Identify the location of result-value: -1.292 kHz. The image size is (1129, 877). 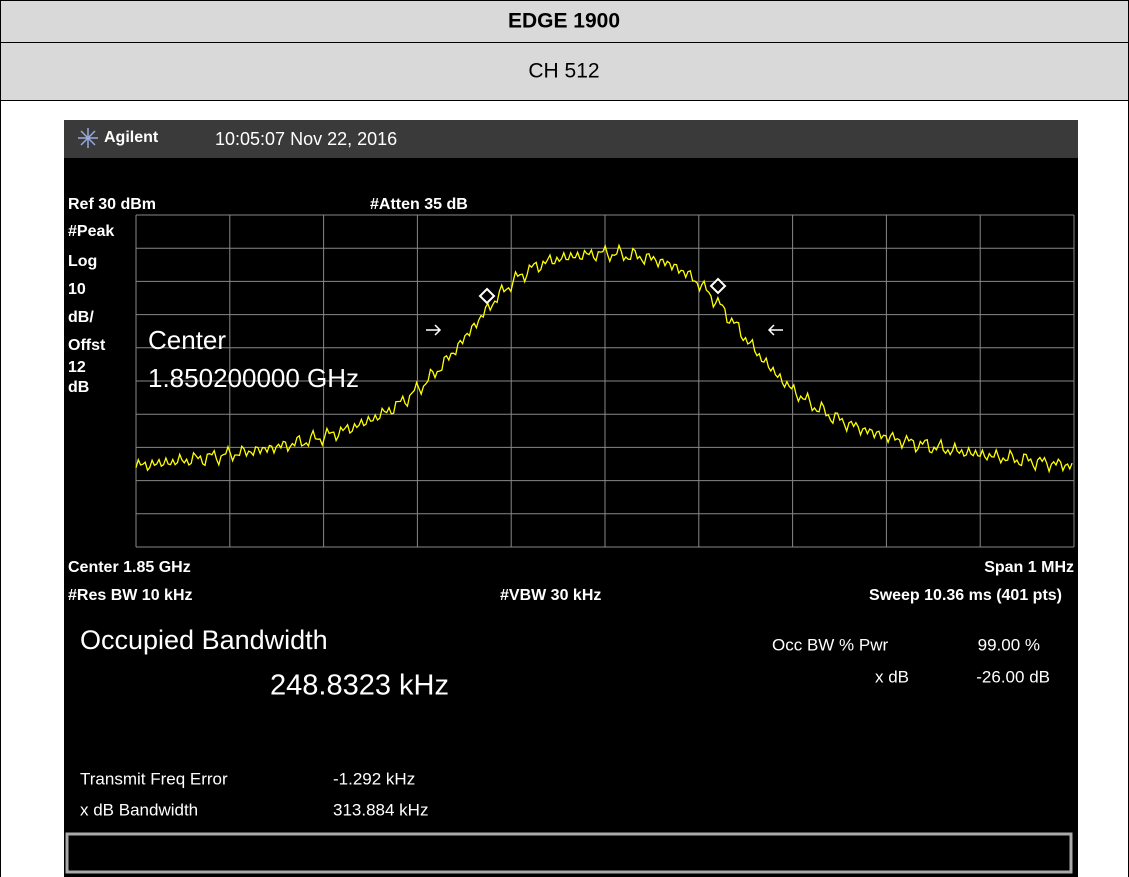
(374, 778).